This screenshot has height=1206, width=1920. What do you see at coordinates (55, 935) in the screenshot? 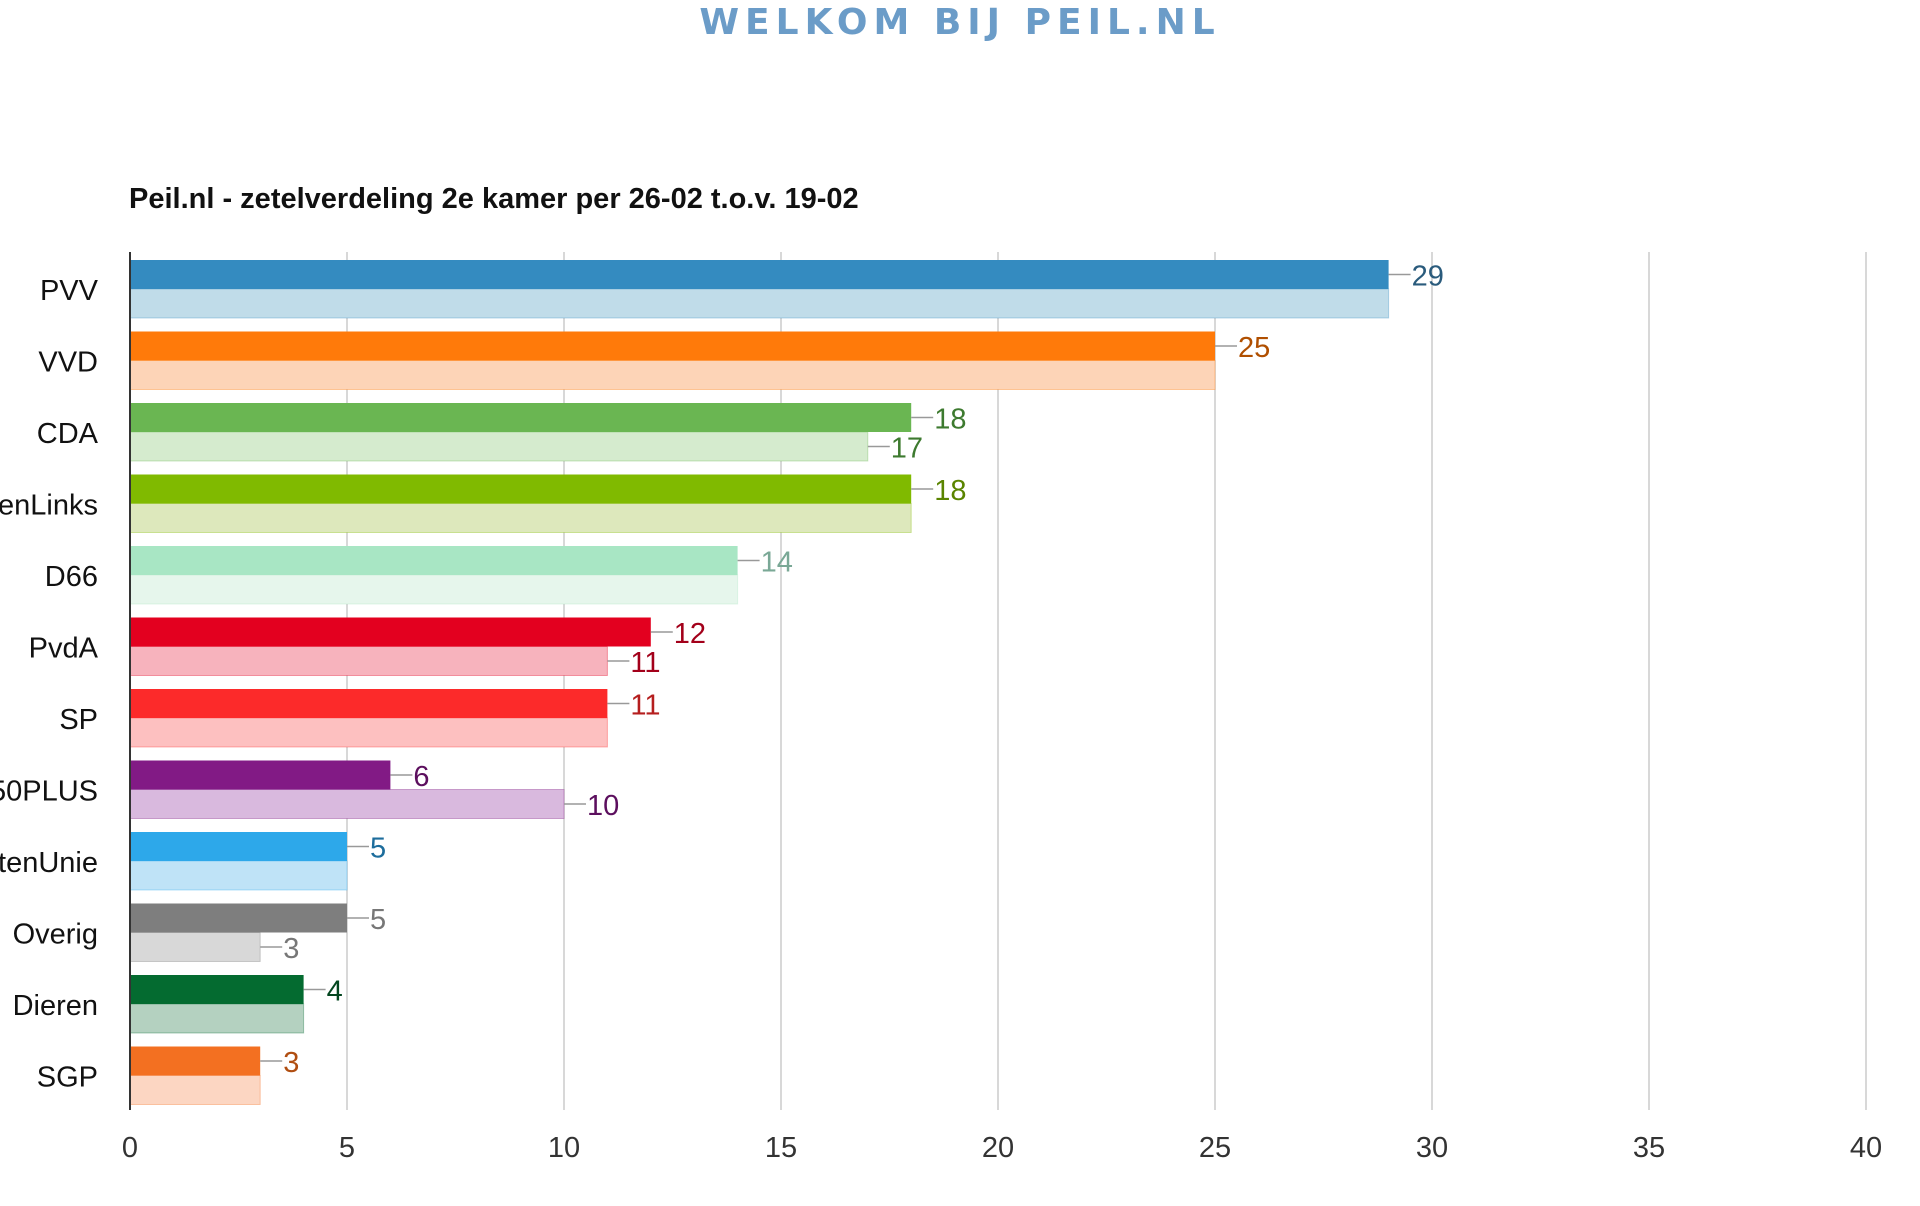
I see `category-label-overig: Overig` at bounding box center [55, 935].